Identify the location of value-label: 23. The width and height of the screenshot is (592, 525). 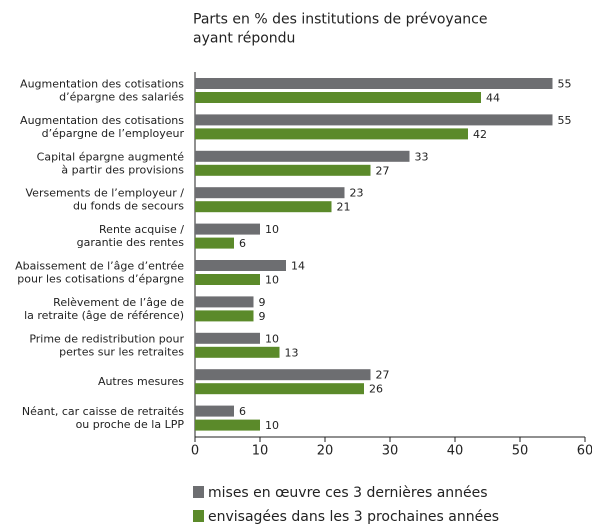
(357, 193).